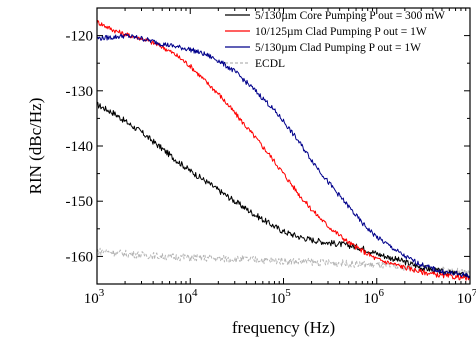 The height and width of the screenshot is (343, 476). I want to click on x-tick-label: 10⁵, so click(280, 297).